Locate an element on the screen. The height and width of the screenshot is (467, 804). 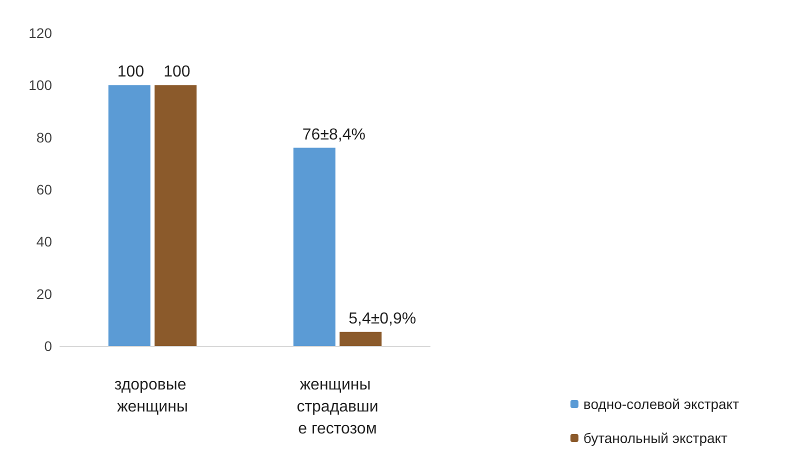
x-tick-label: здоровые женщины is located at coordinates (152, 396).